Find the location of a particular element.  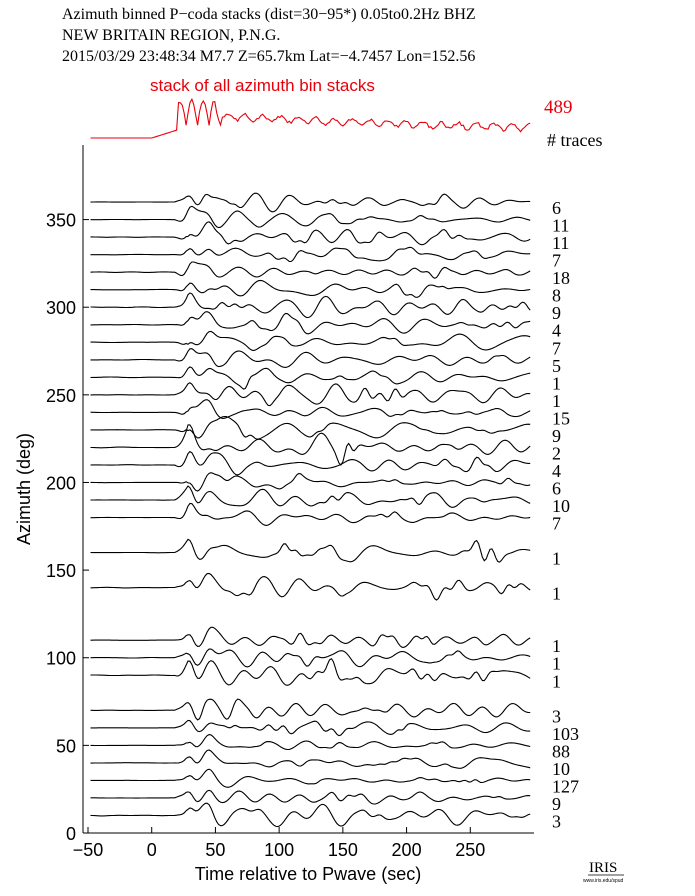

top-stack-label: stack of all azimuth bin stacks is located at coordinates (262, 85).